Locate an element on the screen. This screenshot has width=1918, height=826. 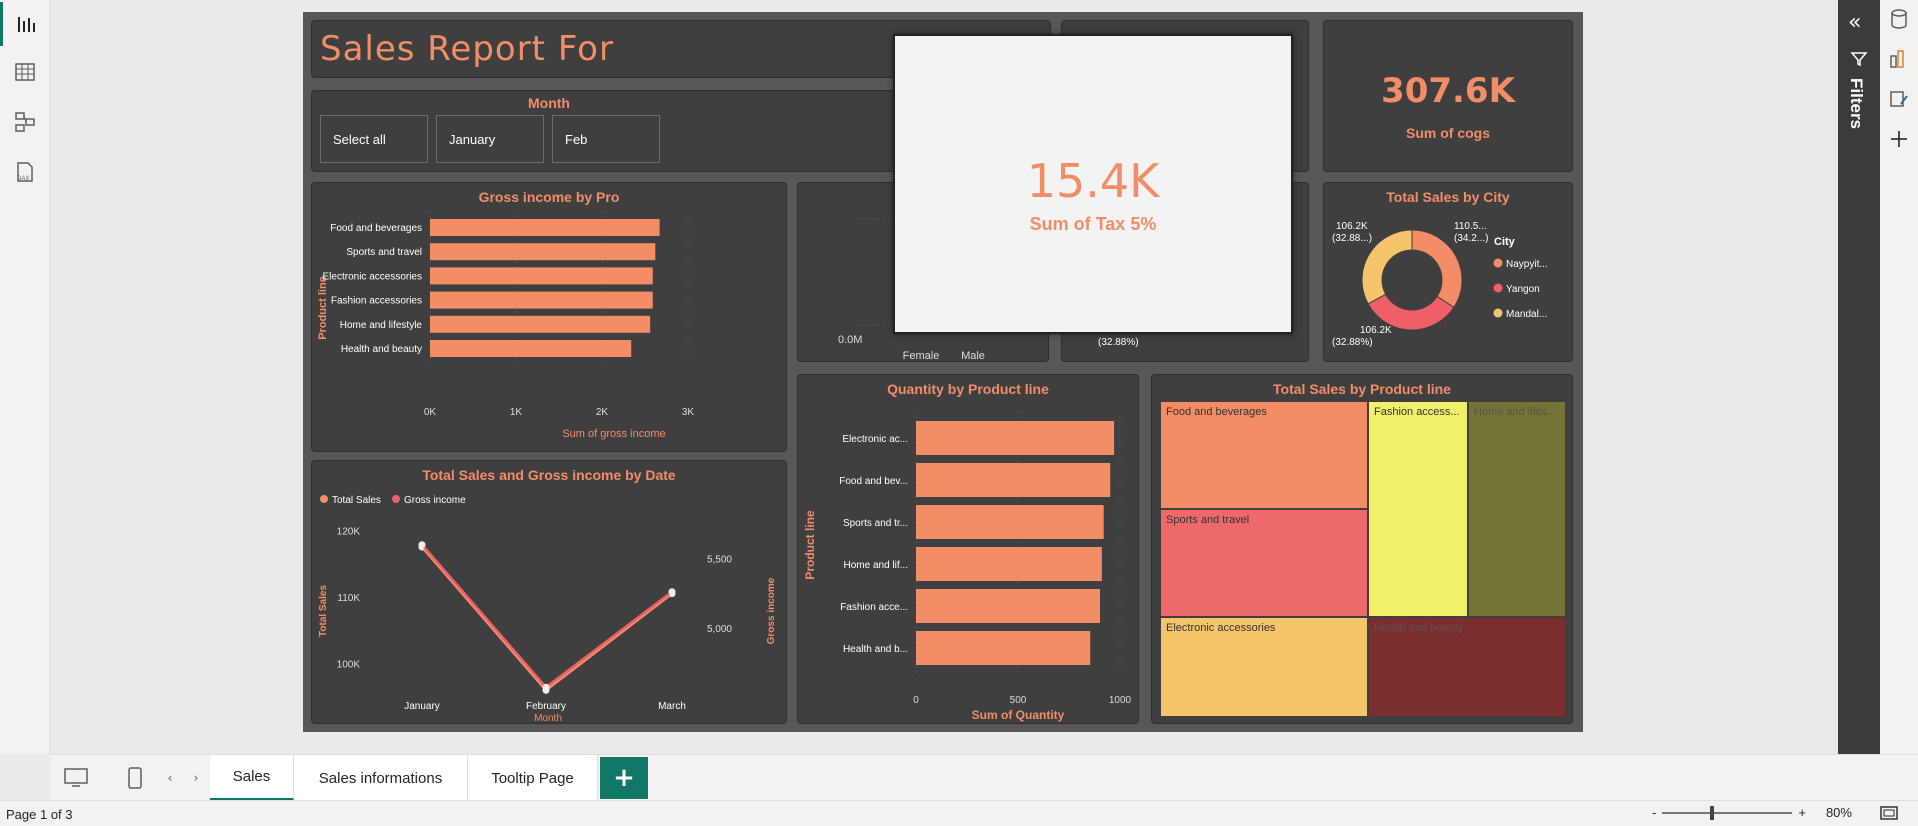
slicer-option-january: January is located at coordinates (490, 139).